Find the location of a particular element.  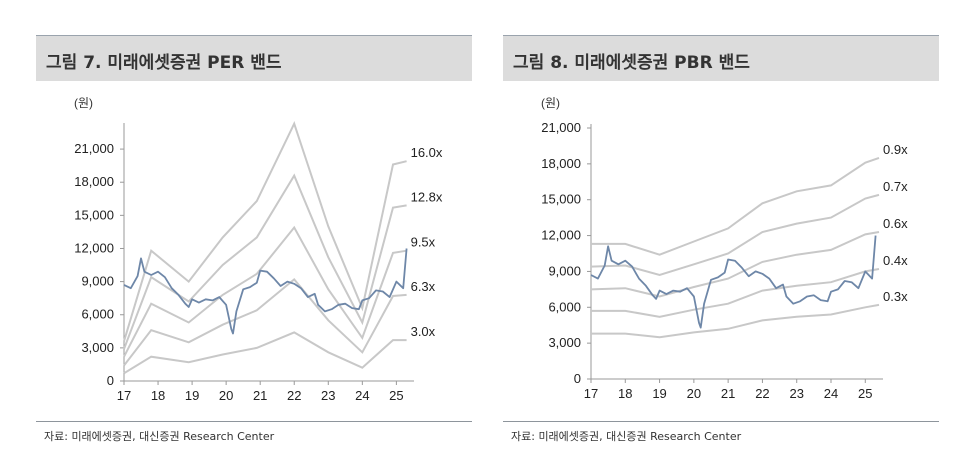

figure-title-bar: 그림 8. 미래에셋증권 PBR 밴드 is located at coordinates (721, 58).